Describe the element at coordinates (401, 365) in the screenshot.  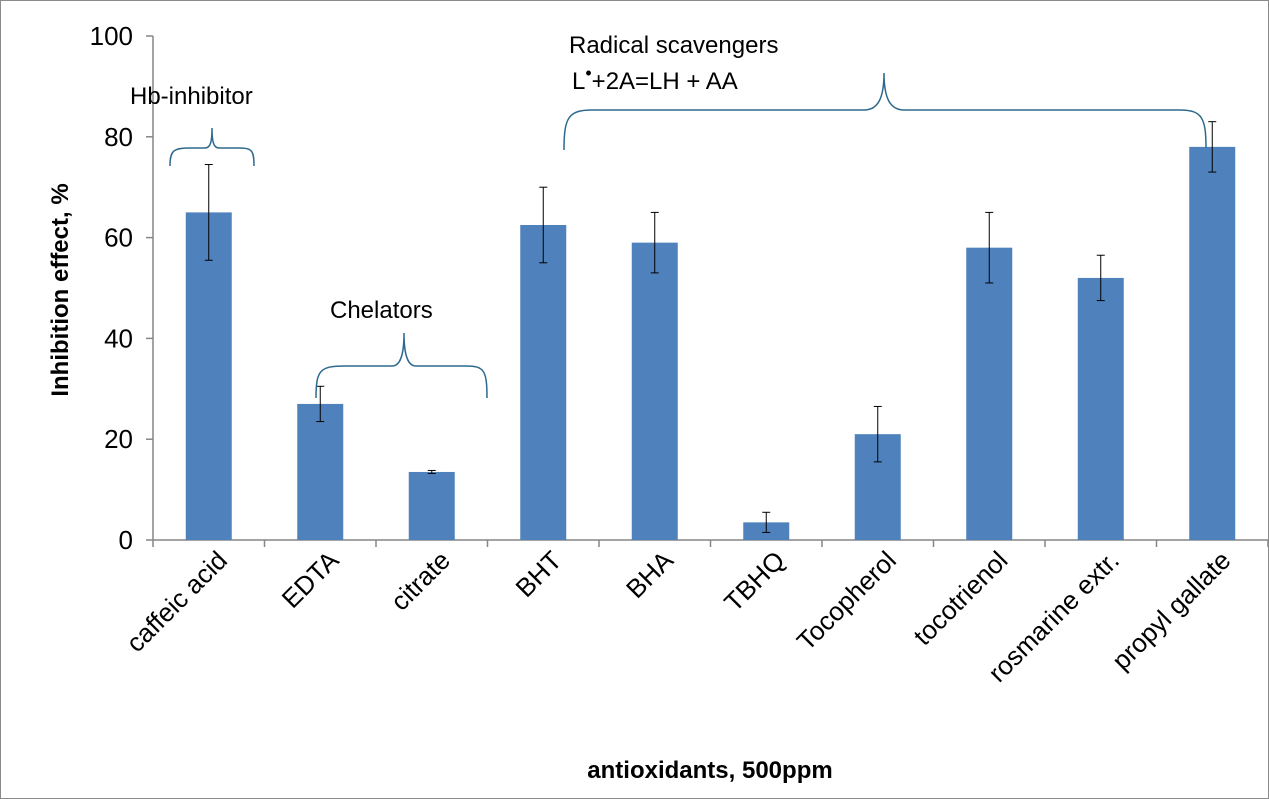
I see `chelators-bracket` at that location.